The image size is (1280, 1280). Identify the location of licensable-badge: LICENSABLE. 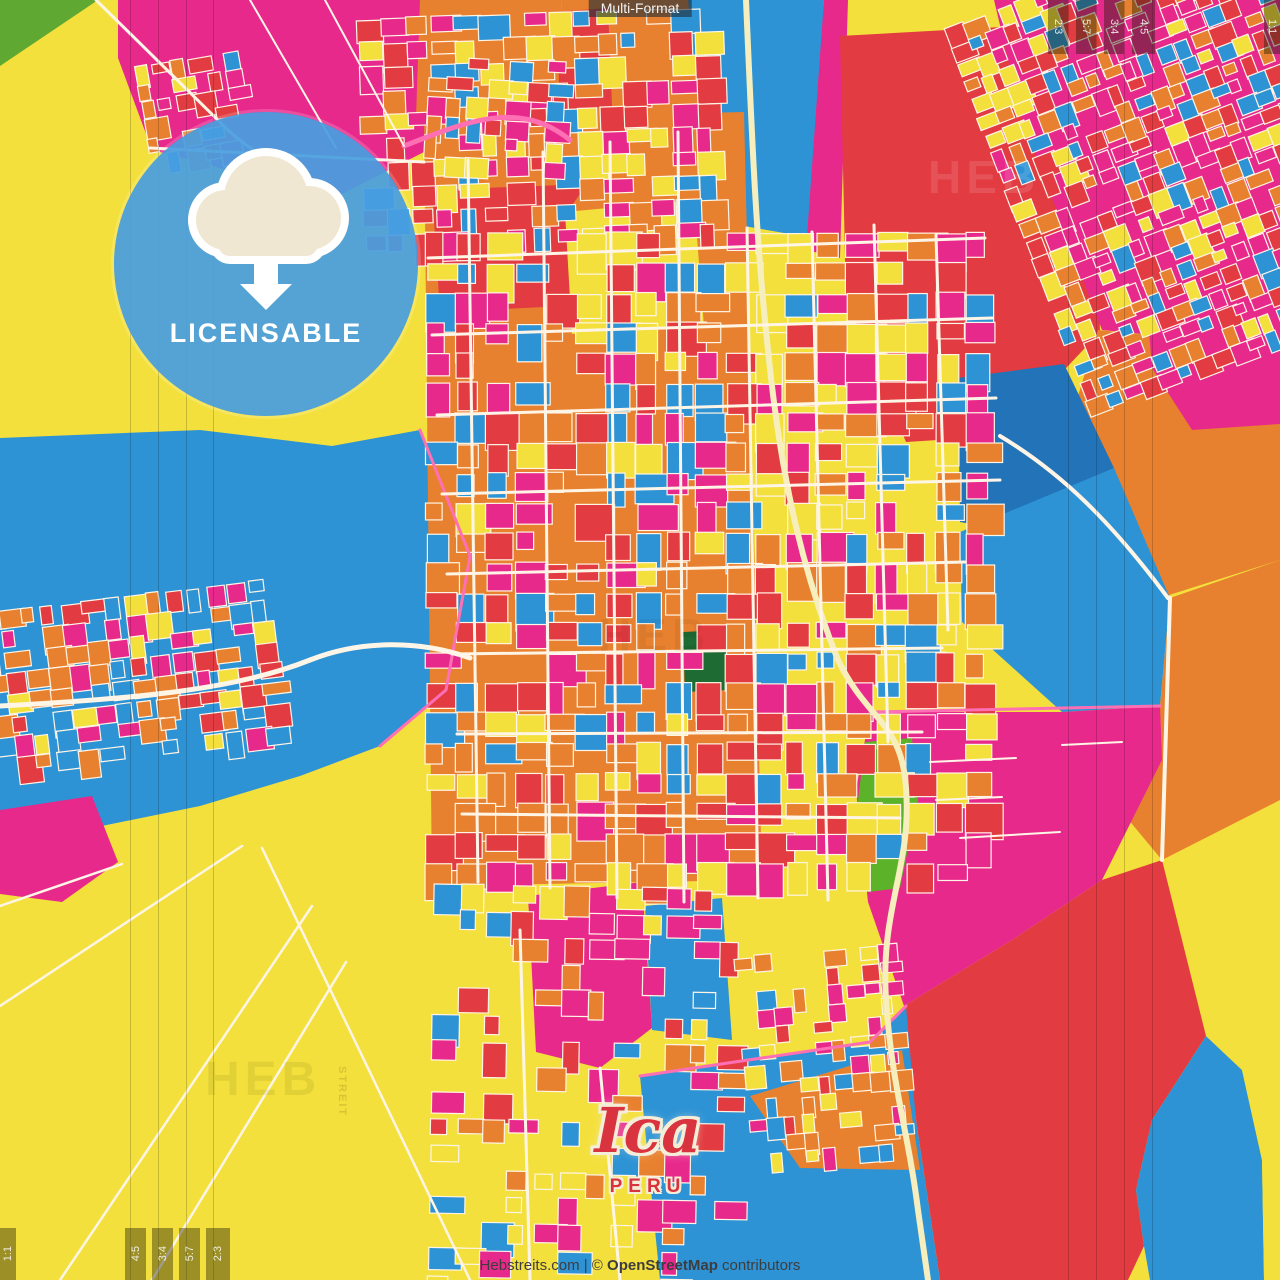
(266, 264).